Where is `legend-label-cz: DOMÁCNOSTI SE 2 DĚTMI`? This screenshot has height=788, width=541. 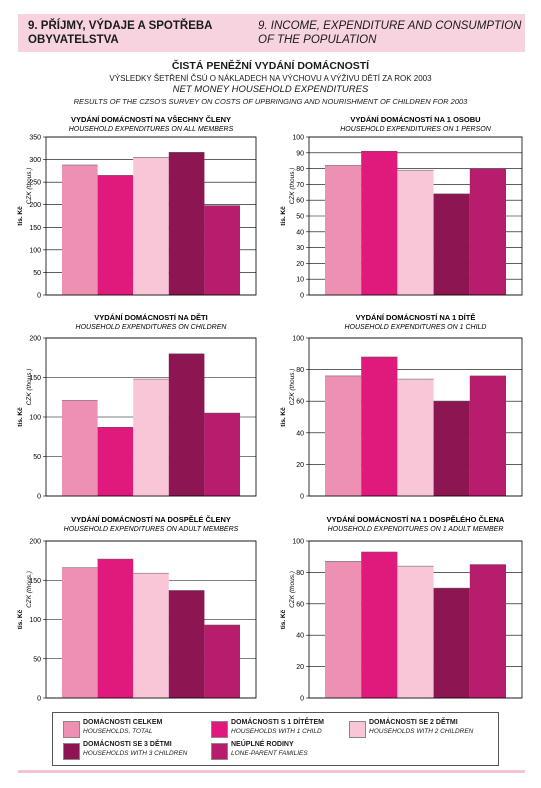 legend-label-cz: DOMÁCNOSTI SE 2 DĚTMI is located at coordinates (413, 722).